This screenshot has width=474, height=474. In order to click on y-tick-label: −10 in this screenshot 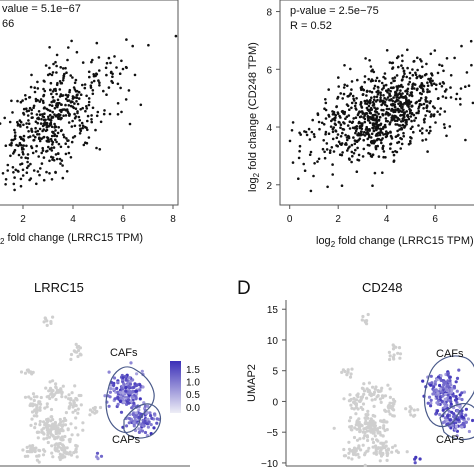, I will do `click(269, 464)`.